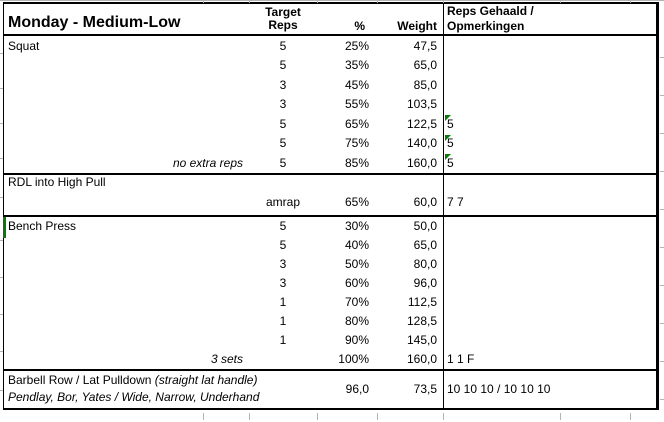  I want to click on table-row: 5 40% 65,0, so click(330, 245).